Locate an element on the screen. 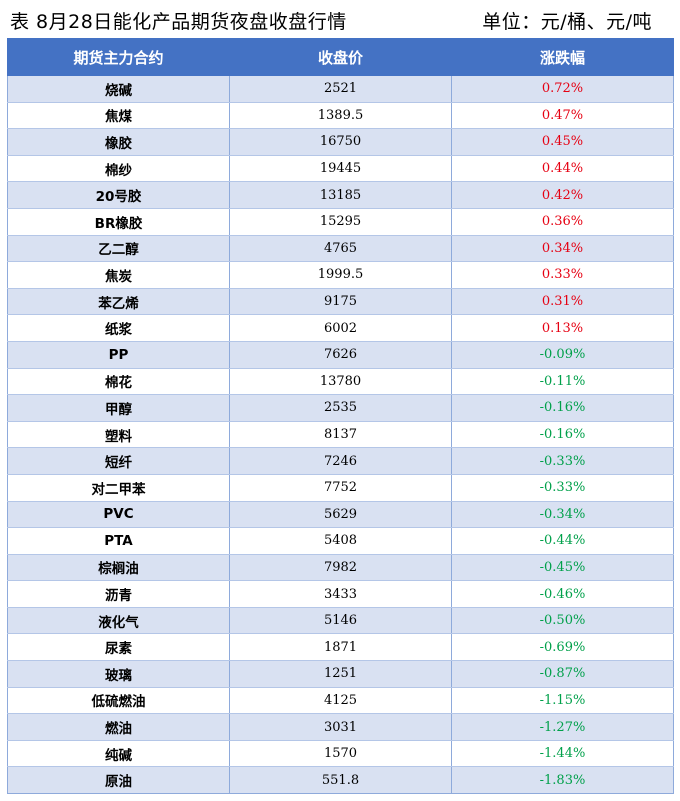  table-title: 表 8月28日能化产品期货夜盘收盘行情 is located at coordinates (178, 22).